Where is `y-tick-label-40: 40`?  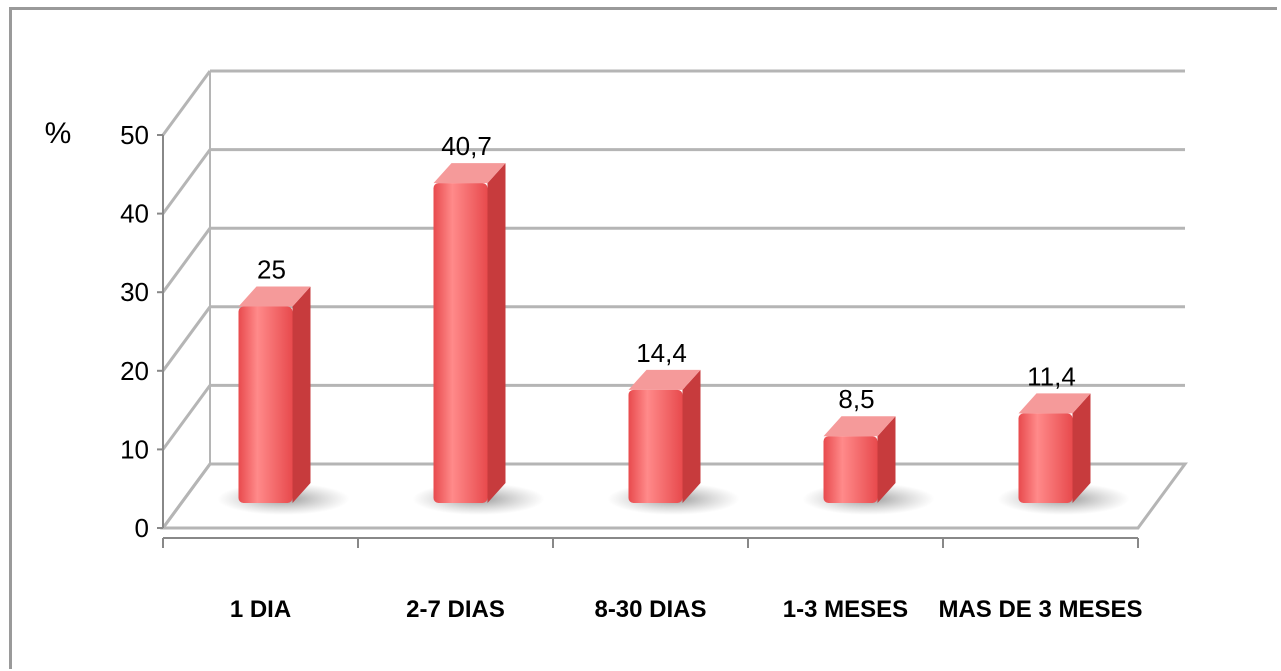 y-tick-label-40: 40 is located at coordinates (134, 214).